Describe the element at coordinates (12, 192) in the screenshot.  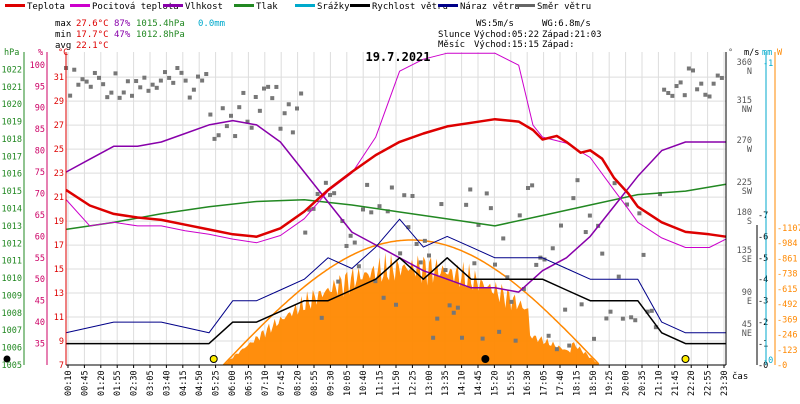
I see `pressure-tick-label: 1015` at that location.